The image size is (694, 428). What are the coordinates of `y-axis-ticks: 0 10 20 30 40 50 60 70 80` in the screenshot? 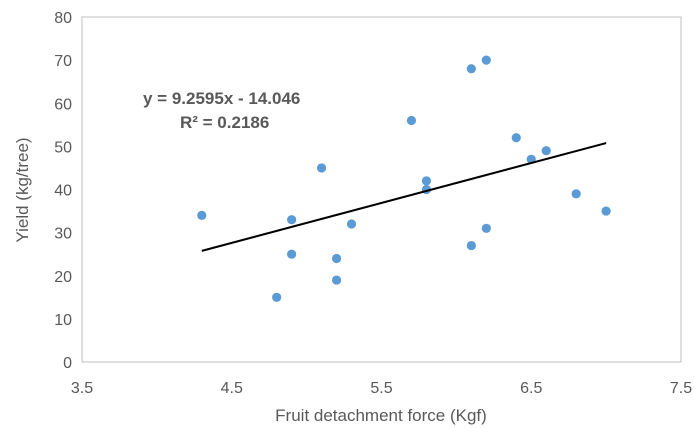 It's located at (63, 191).